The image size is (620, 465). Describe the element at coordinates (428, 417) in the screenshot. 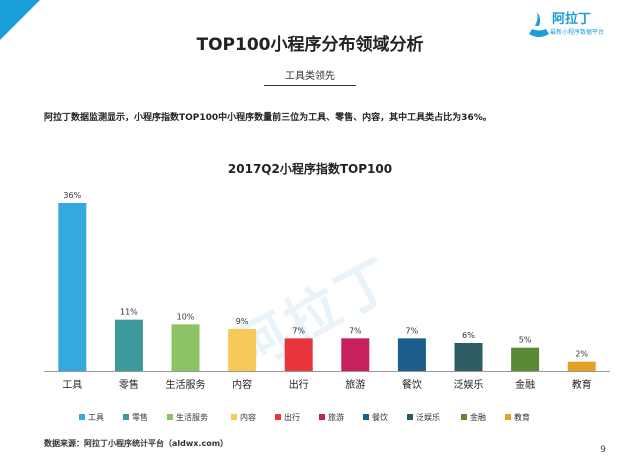

I see `legend-label-7: 泛娱乐` at that location.